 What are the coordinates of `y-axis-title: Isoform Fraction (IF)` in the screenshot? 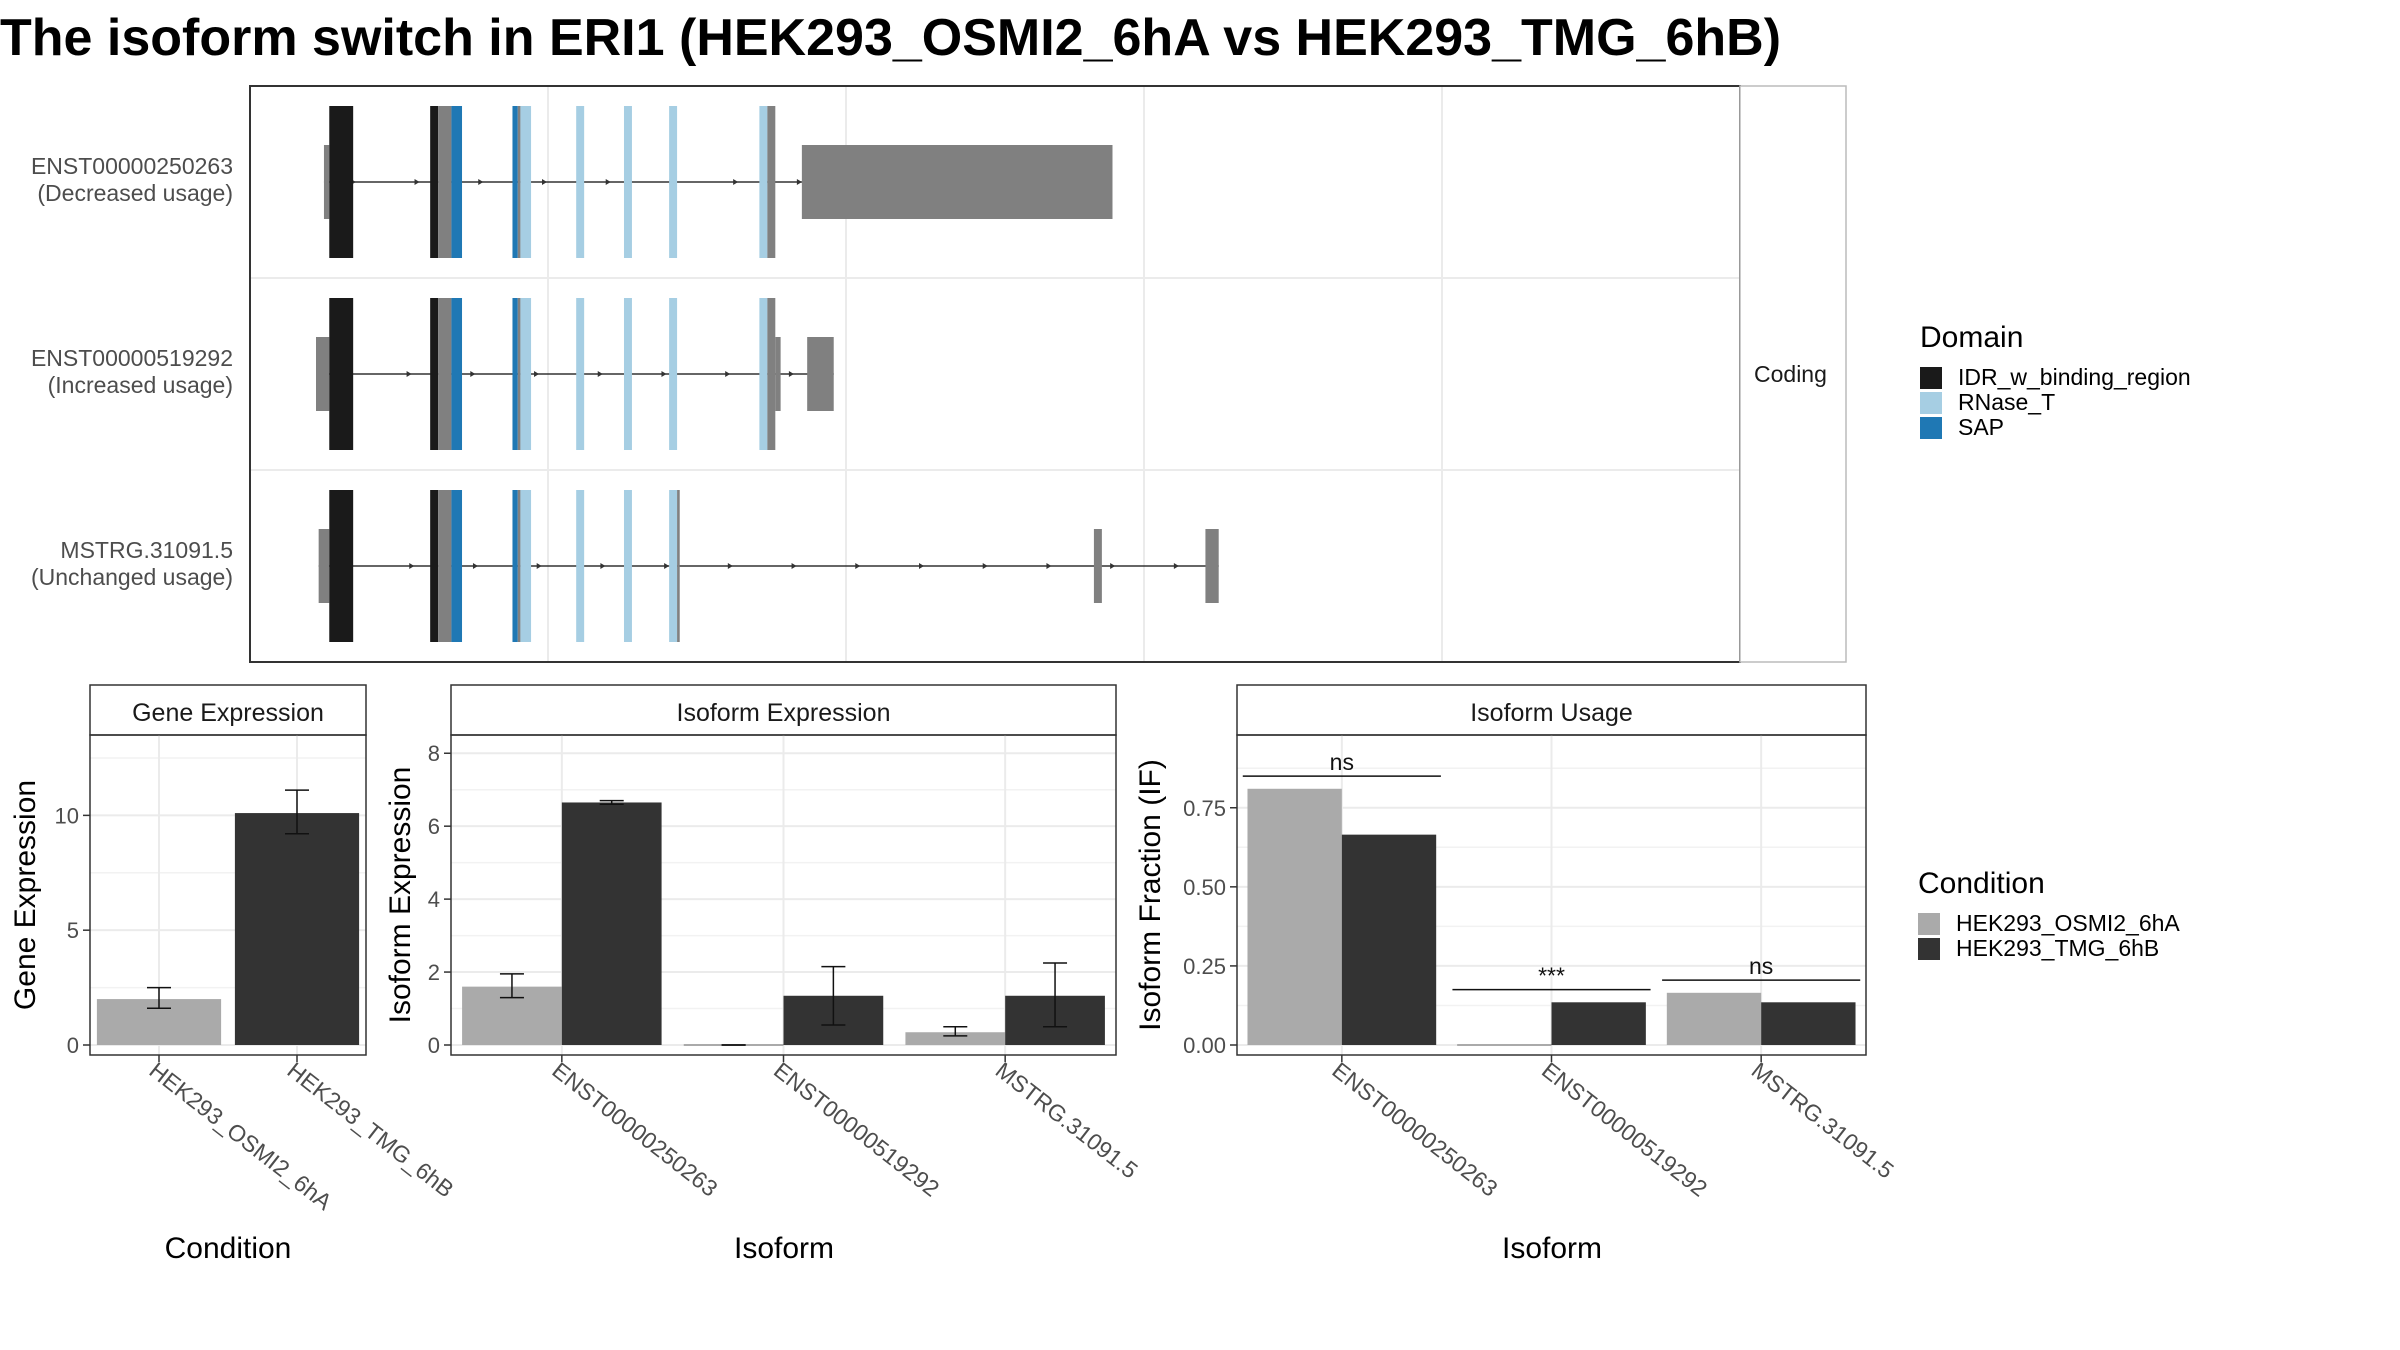 It's located at (1150, 895).